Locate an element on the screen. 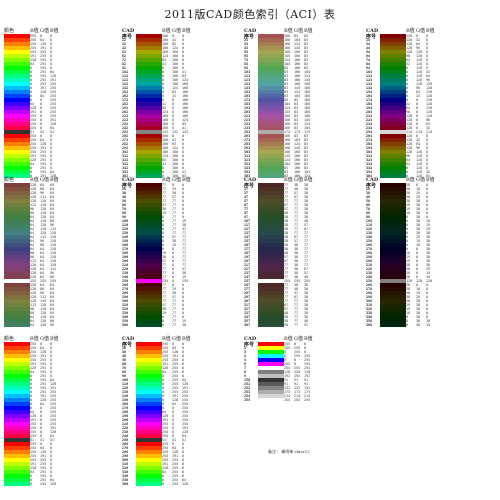 This screenshot has width=500, height=500. color-row: 164 0 32 128 is located at coordinates (399, 96).